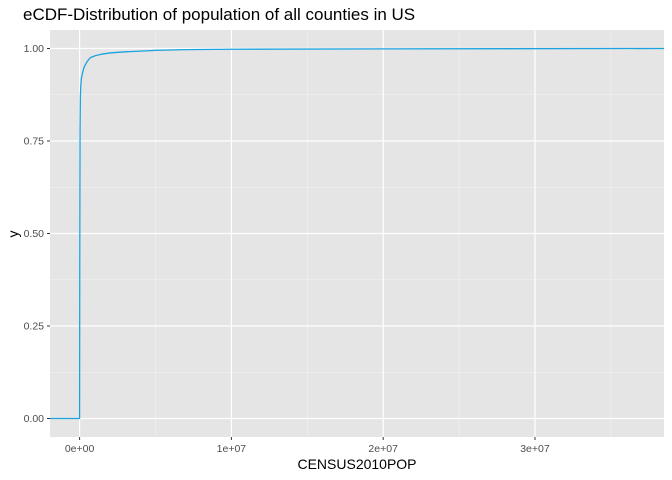 Image resolution: width=672 pixels, height=480 pixels. What do you see at coordinates (34, 142) in the screenshot?
I see `y-tick-label: 0.75` at bounding box center [34, 142].